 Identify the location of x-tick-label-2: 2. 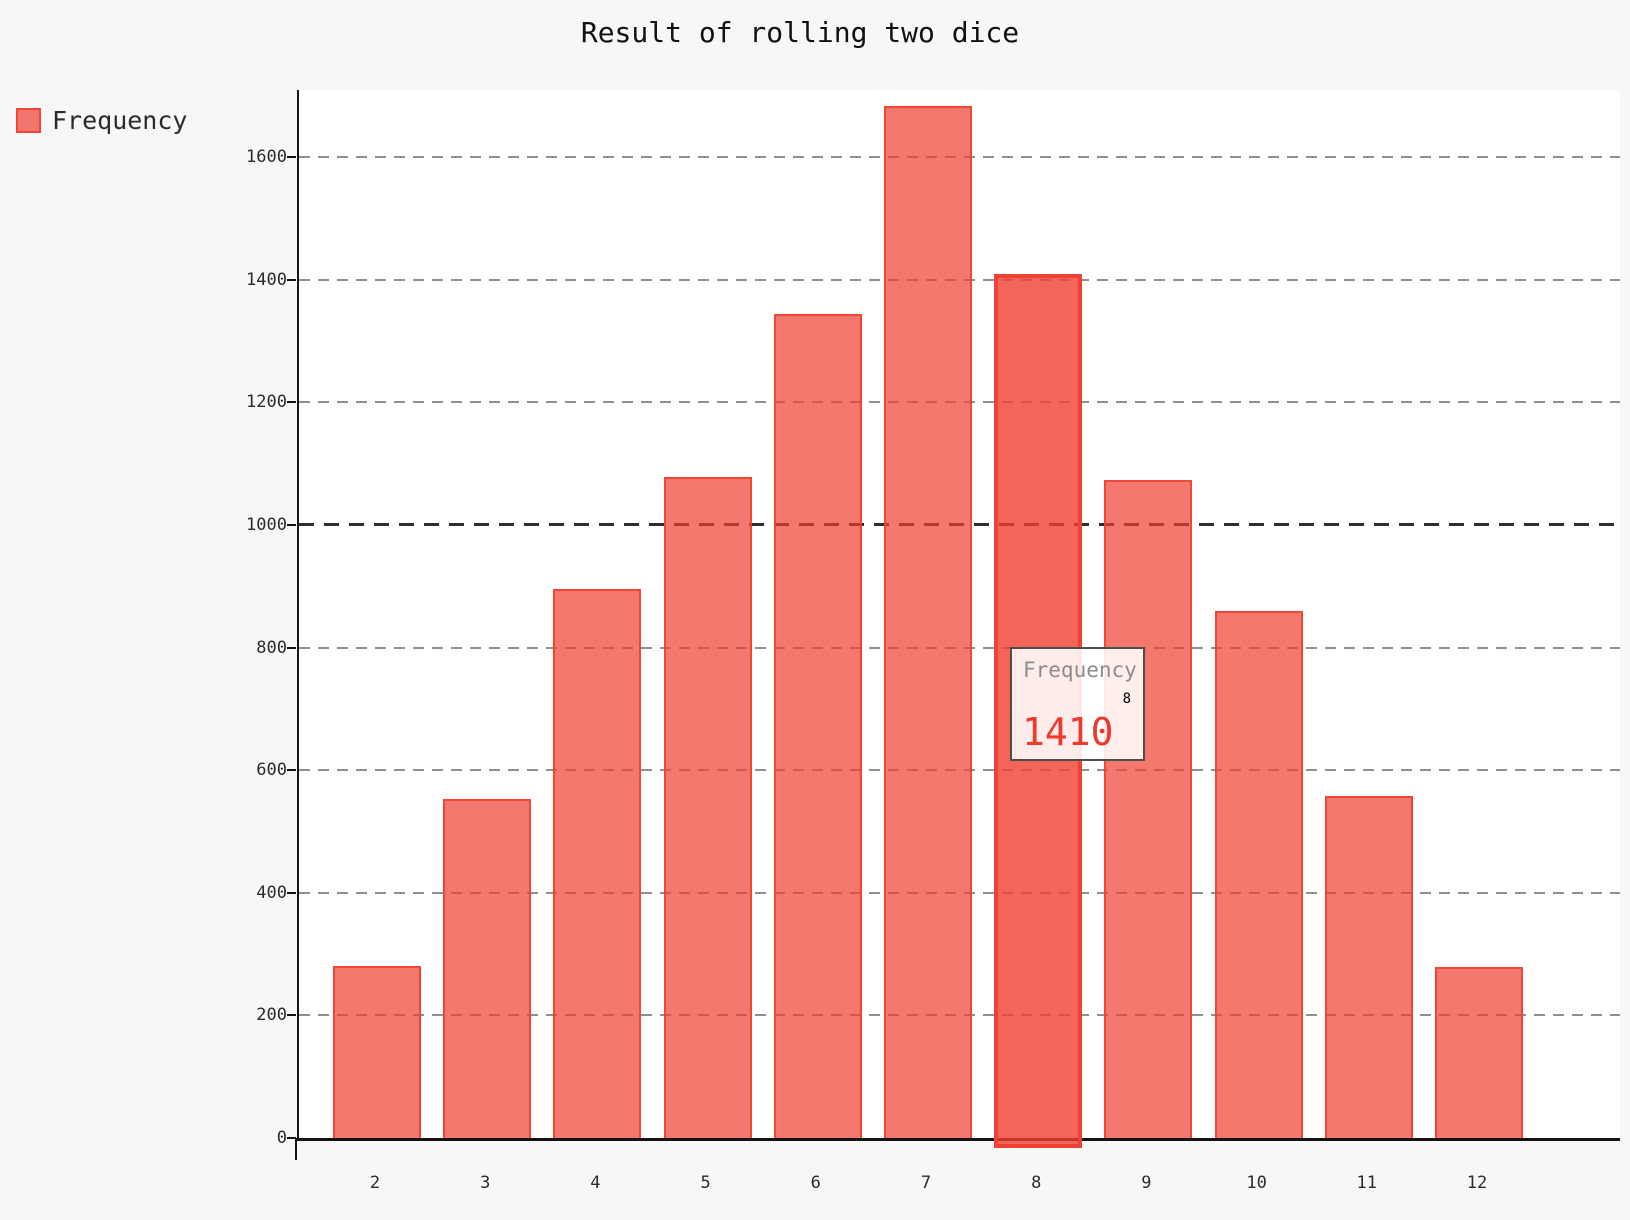
(375, 1183).